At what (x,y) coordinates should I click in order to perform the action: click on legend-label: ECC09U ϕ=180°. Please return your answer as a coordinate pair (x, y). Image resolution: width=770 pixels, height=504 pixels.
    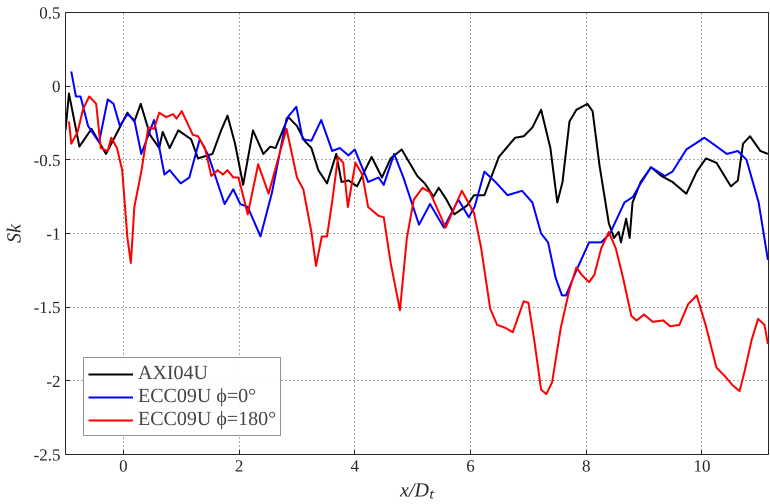
    Looking at the image, I should click on (207, 419).